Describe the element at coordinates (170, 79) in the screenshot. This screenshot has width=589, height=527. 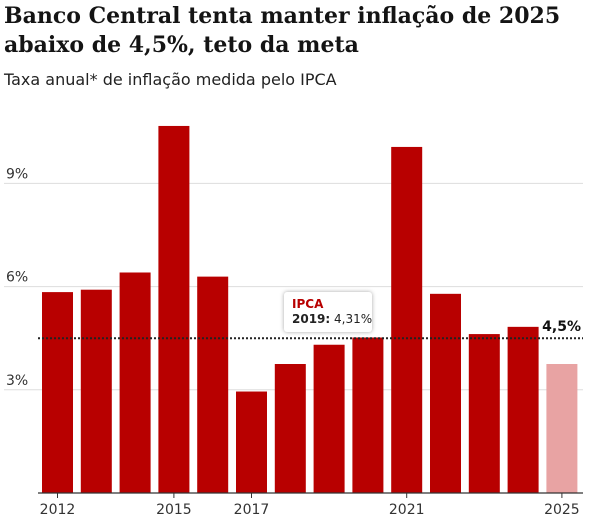
I see `chart-subtitle: Taxa anual* de inflação medida pelo IPCA` at that location.